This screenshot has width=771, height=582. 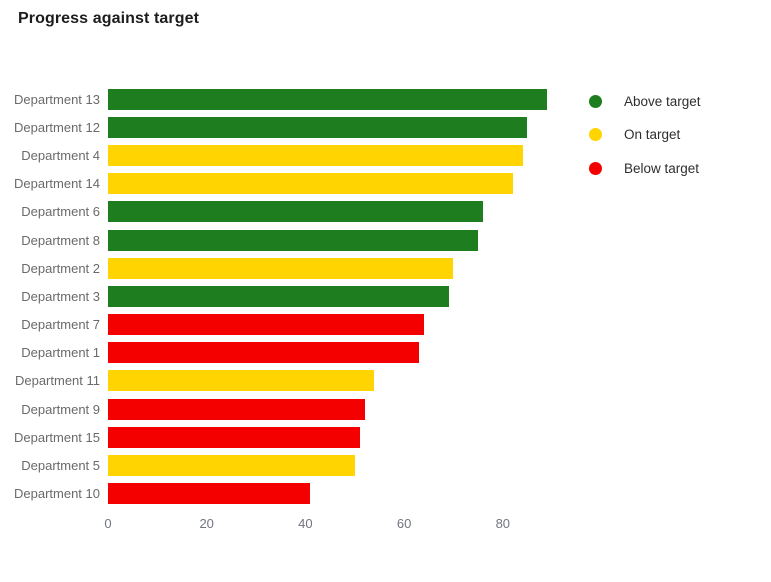 I want to click on category-label: Department 1, so click(x=60, y=353).